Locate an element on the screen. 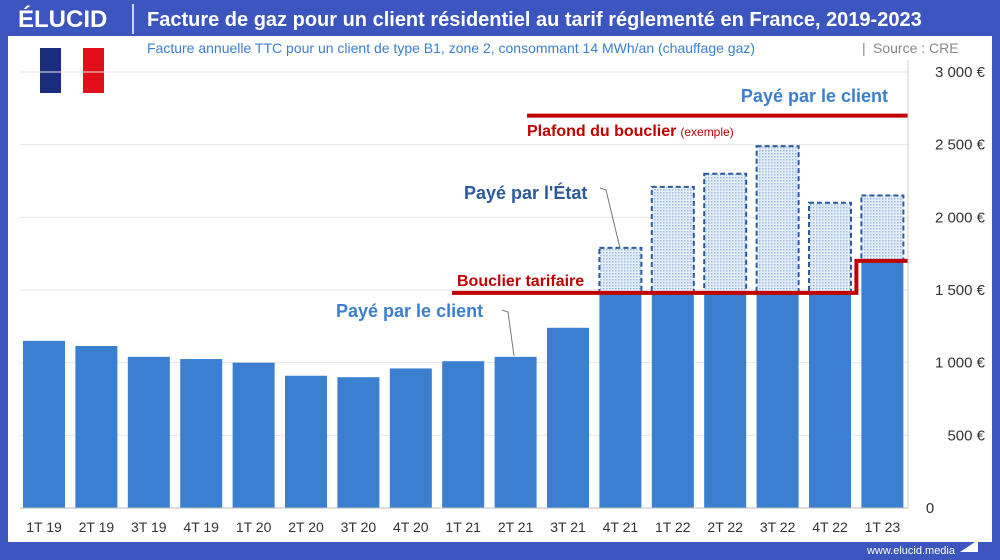 This screenshot has height=560, width=1000. ceiling-label: Plafond du bouclier (exemple) is located at coordinates (630, 131).